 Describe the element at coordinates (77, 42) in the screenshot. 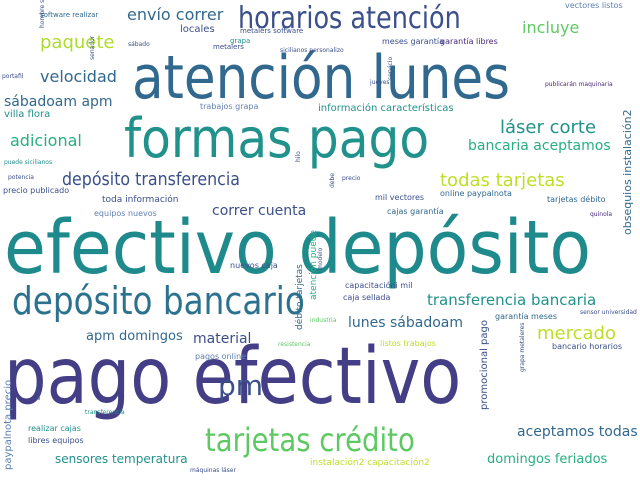

I see `word-paquete: paquete` at that location.